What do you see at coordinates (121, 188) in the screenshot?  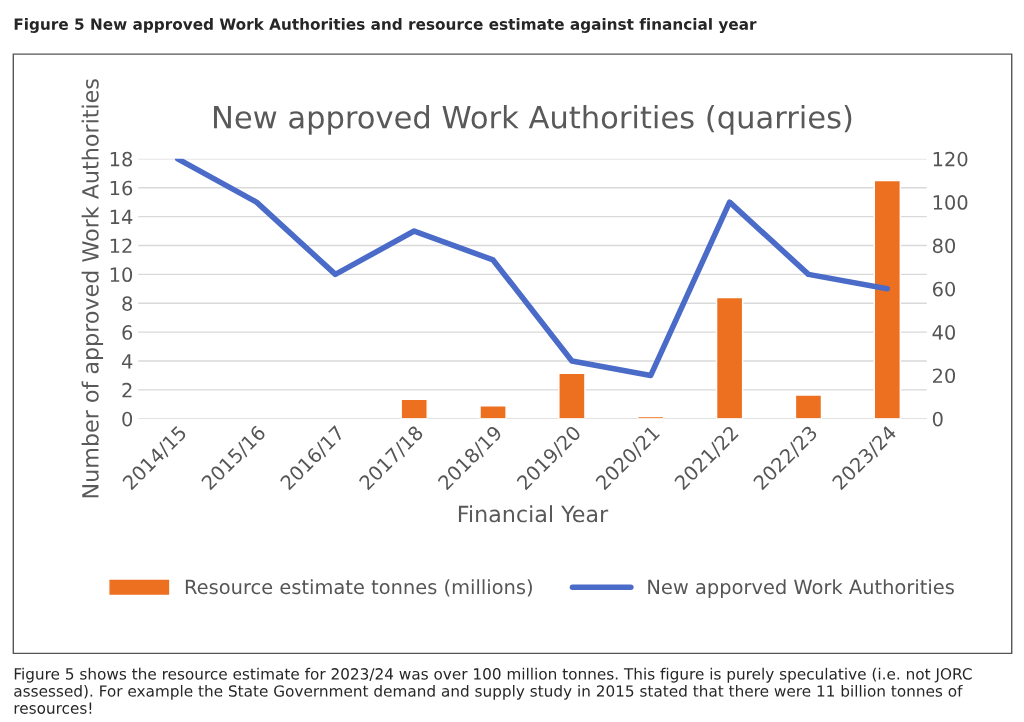 I see `y-tick-label: 16` at bounding box center [121, 188].